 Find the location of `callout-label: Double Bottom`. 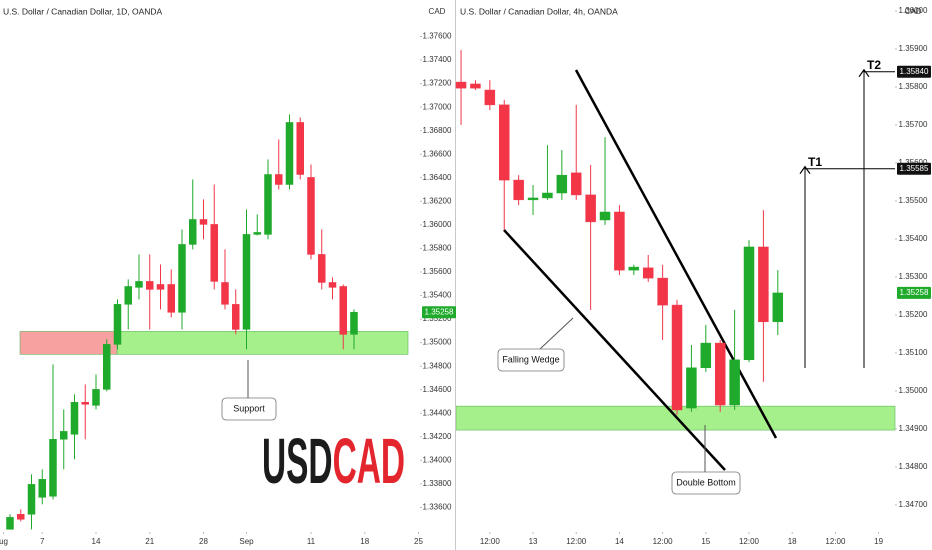

callout-label: Double Bottom is located at coordinates (706, 482).